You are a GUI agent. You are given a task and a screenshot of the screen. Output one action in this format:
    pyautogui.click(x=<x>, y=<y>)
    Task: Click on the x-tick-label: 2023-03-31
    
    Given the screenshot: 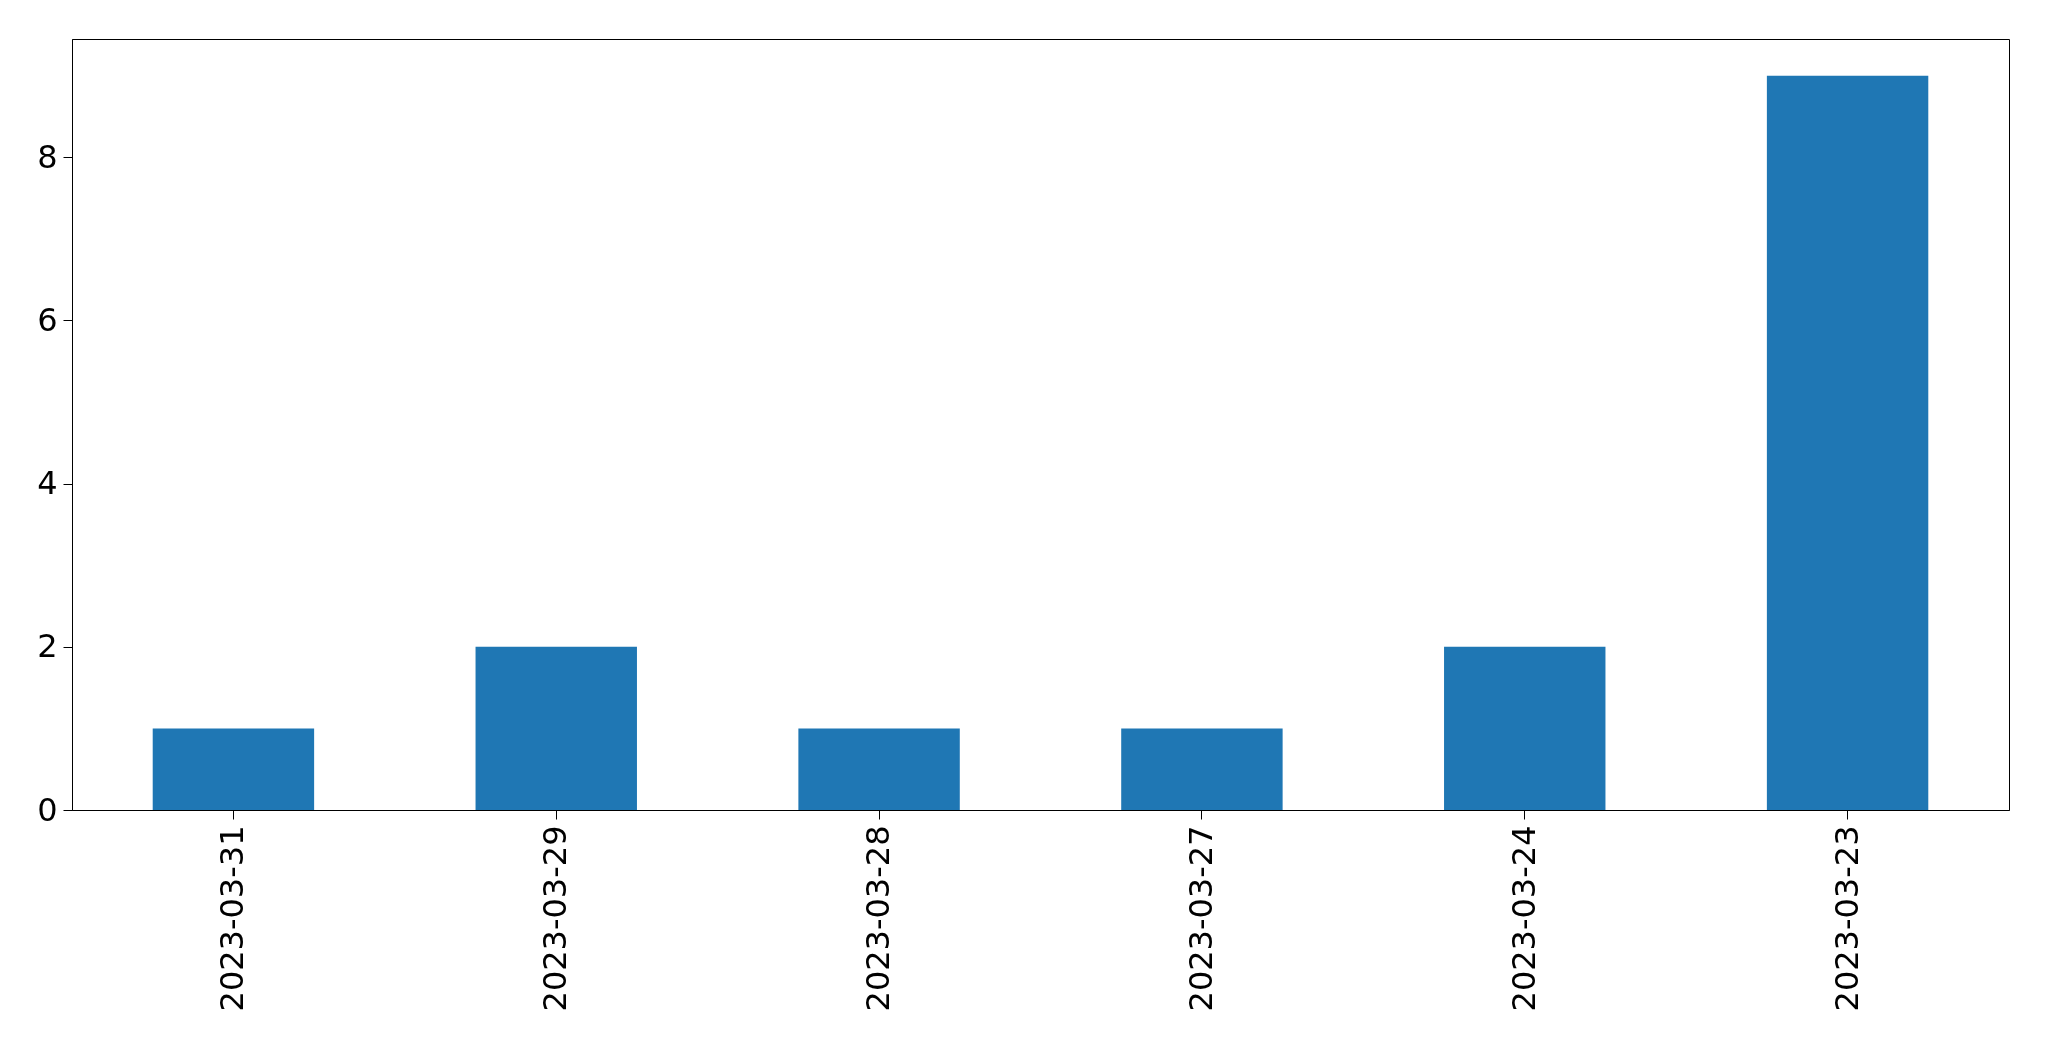 What is the action you would take?
    pyautogui.click(x=232, y=918)
    